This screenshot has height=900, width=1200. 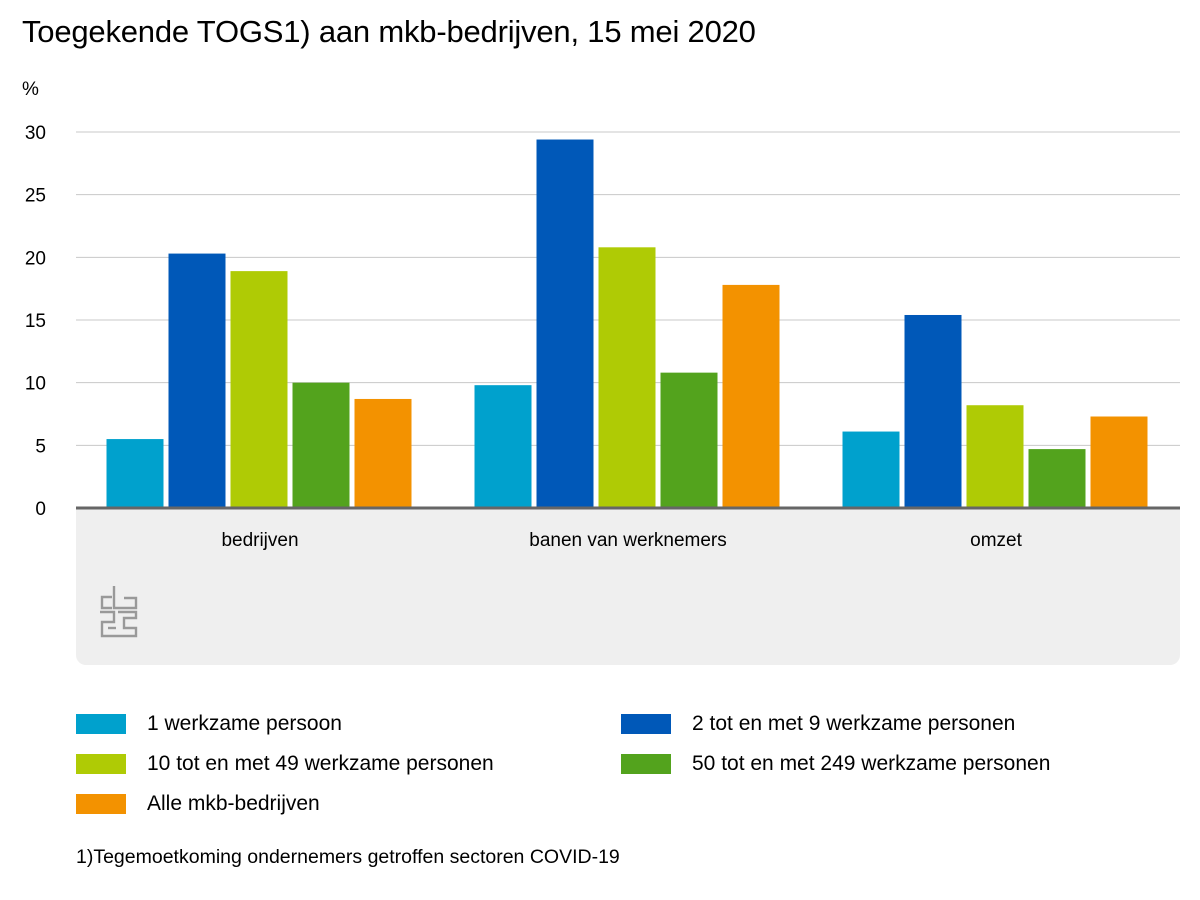 I want to click on y-tick-label: 30, so click(x=35, y=133).